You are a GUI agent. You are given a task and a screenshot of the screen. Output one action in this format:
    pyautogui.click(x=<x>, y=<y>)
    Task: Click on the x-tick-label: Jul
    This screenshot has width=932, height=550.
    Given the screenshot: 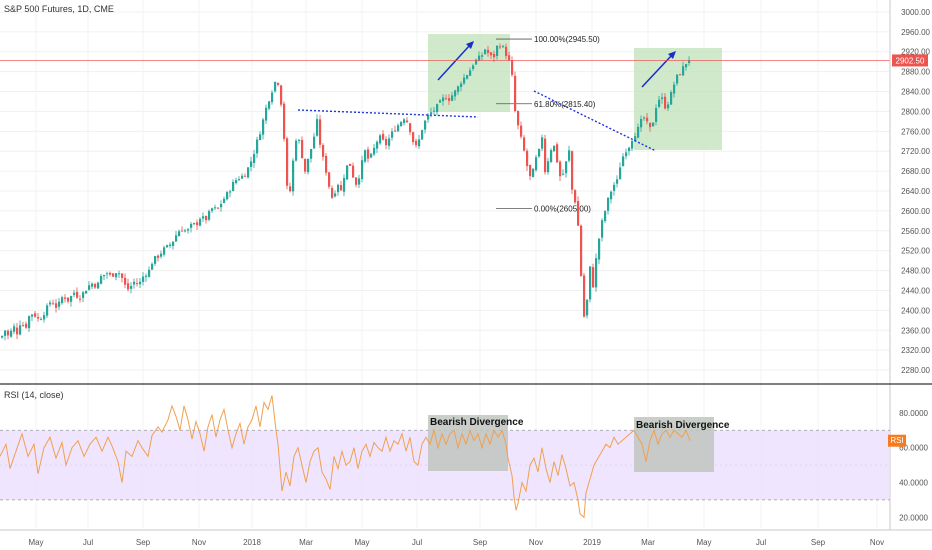 What is the action you would take?
    pyautogui.click(x=761, y=542)
    